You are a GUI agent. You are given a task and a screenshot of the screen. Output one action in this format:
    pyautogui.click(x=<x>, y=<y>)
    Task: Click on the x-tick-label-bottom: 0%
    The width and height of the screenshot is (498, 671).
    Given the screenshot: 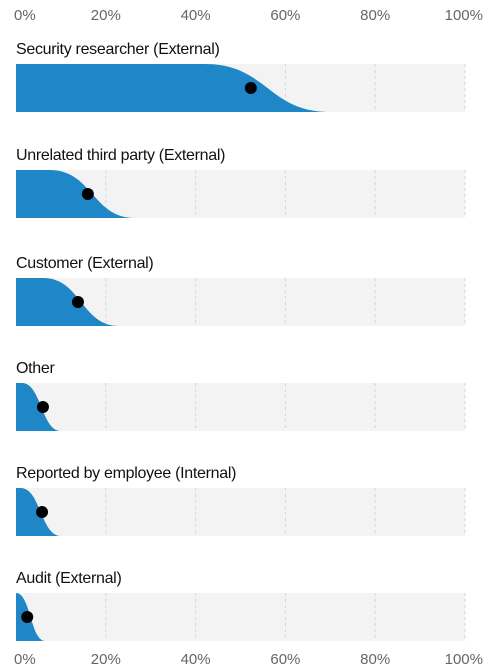 What is the action you would take?
    pyautogui.click(x=25, y=659)
    